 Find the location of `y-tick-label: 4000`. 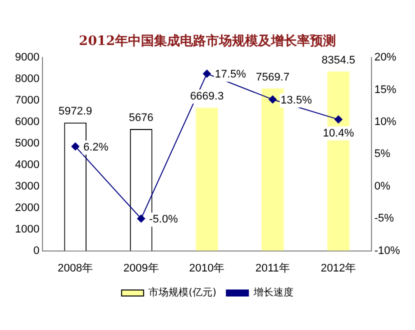

y-tick-label: 4000 is located at coordinates (27, 164).